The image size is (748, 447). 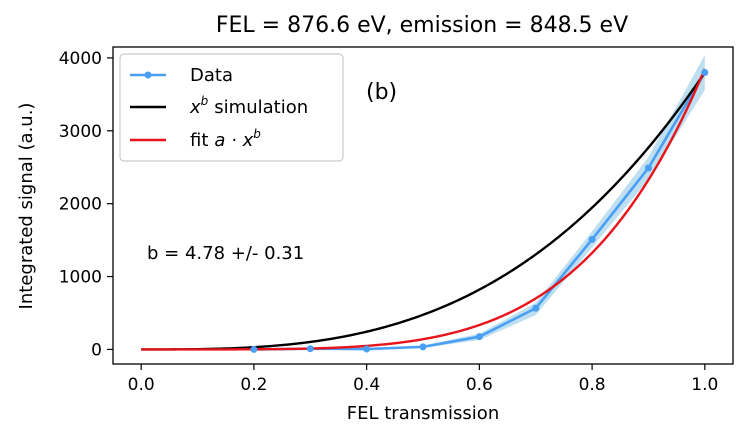 I want to click on y-tick-label: 1000, so click(x=80, y=278).